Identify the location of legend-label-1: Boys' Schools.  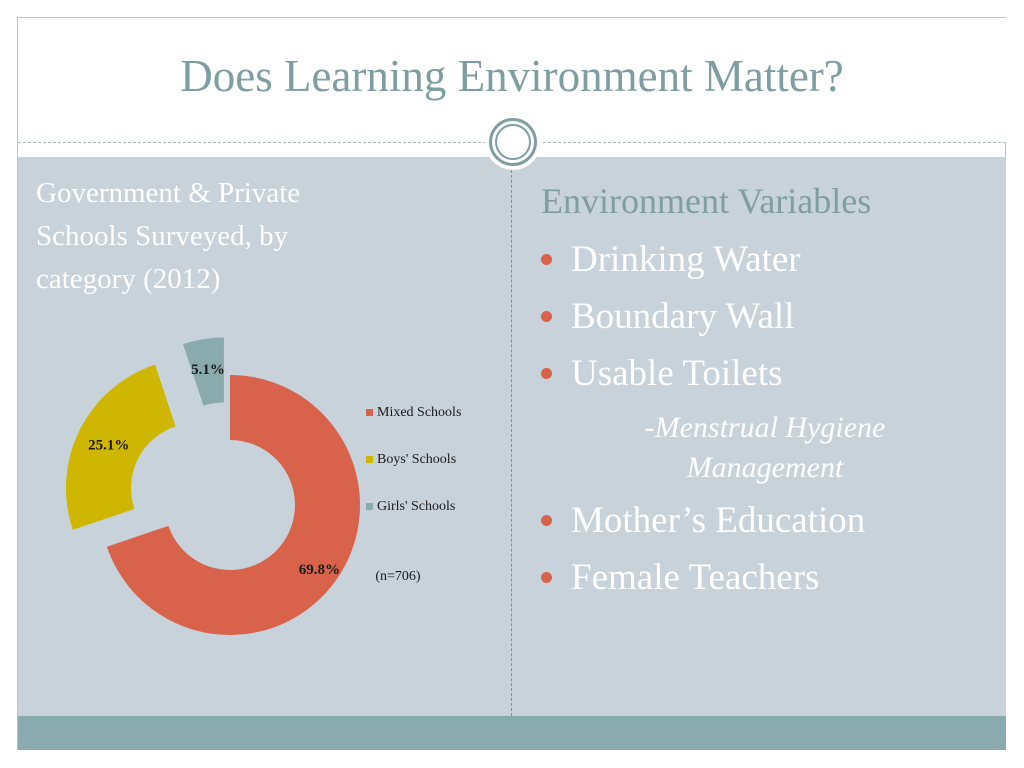
(416, 459).